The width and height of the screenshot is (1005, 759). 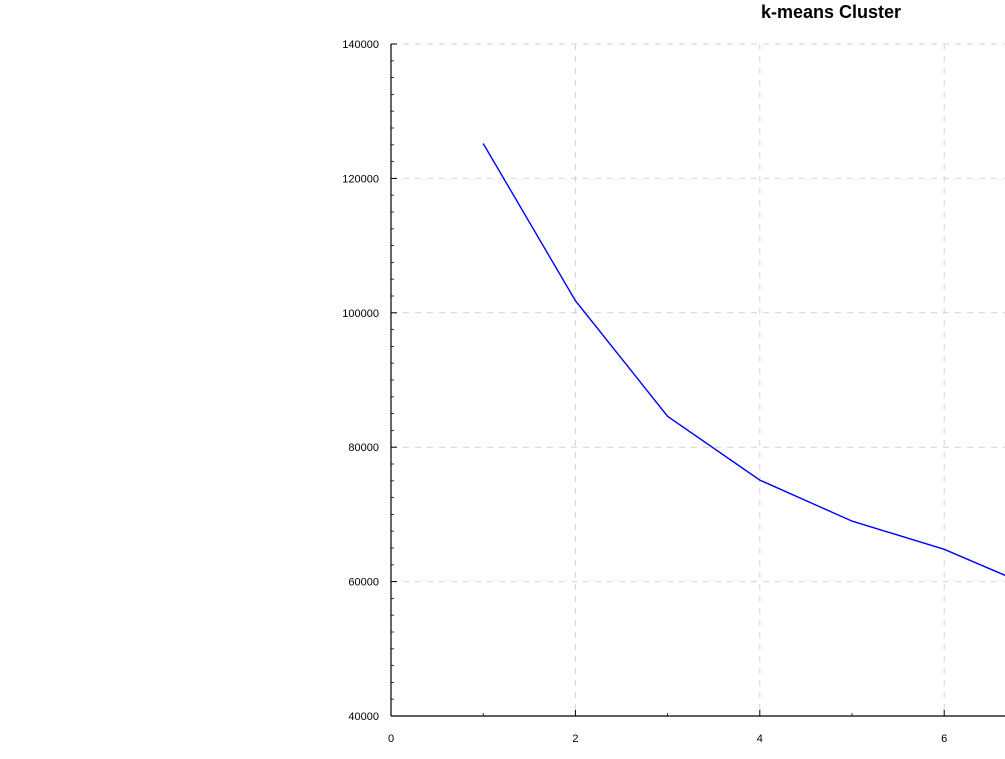 What do you see at coordinates (360, 179) in the screenshot?
I see `y-tick-label: 120000` at bounding box center [360, 179].